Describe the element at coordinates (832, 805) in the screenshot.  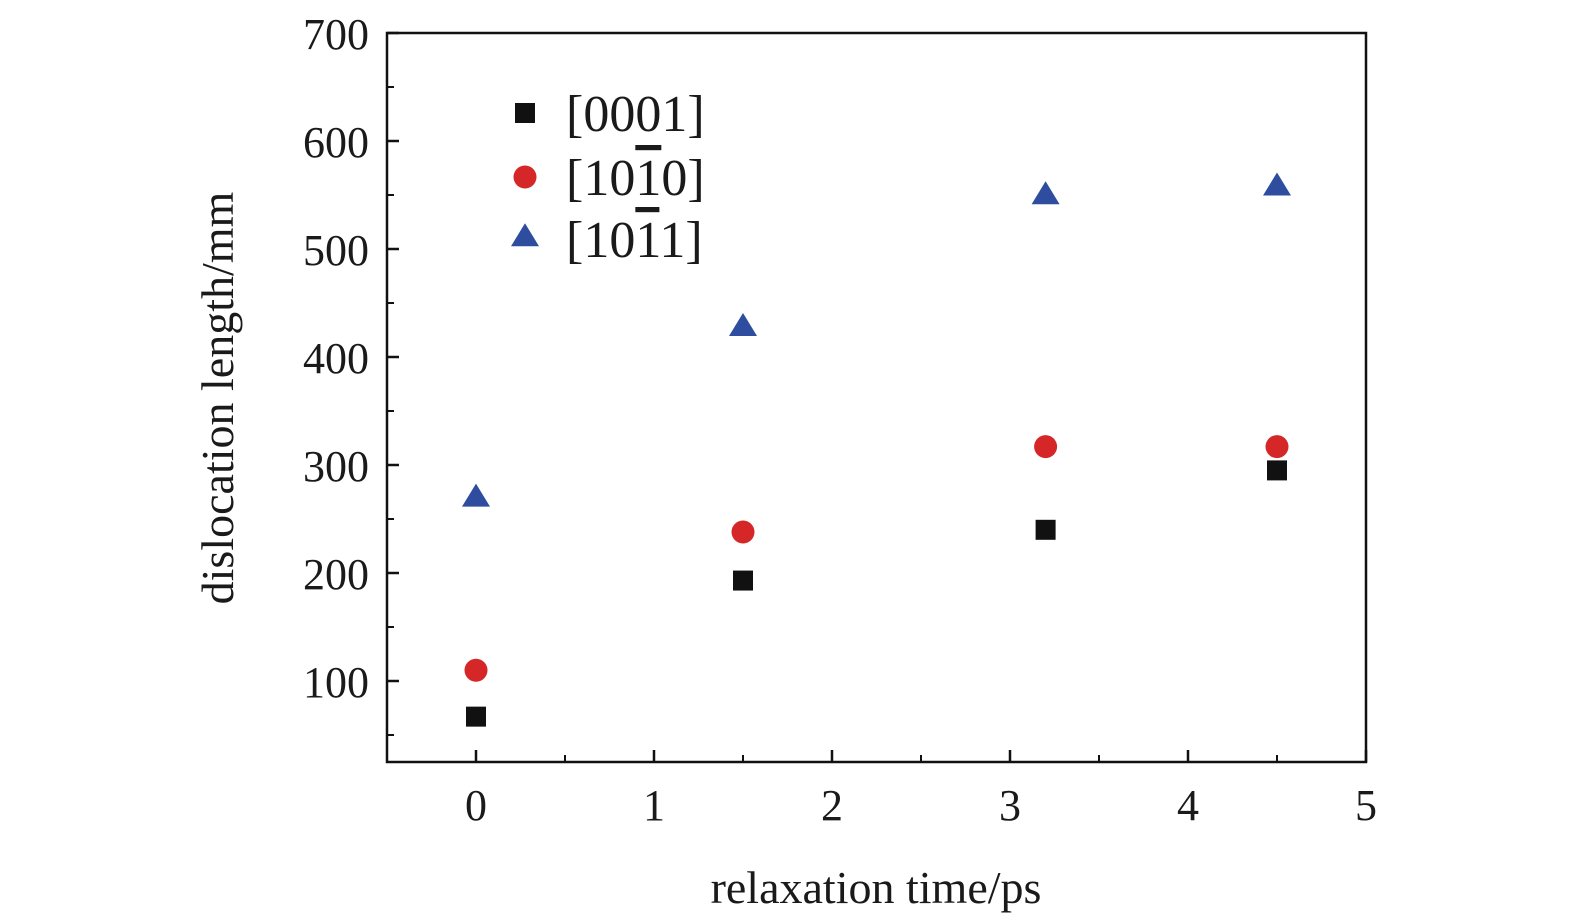
I see `x-tick-label: 2` at that location.